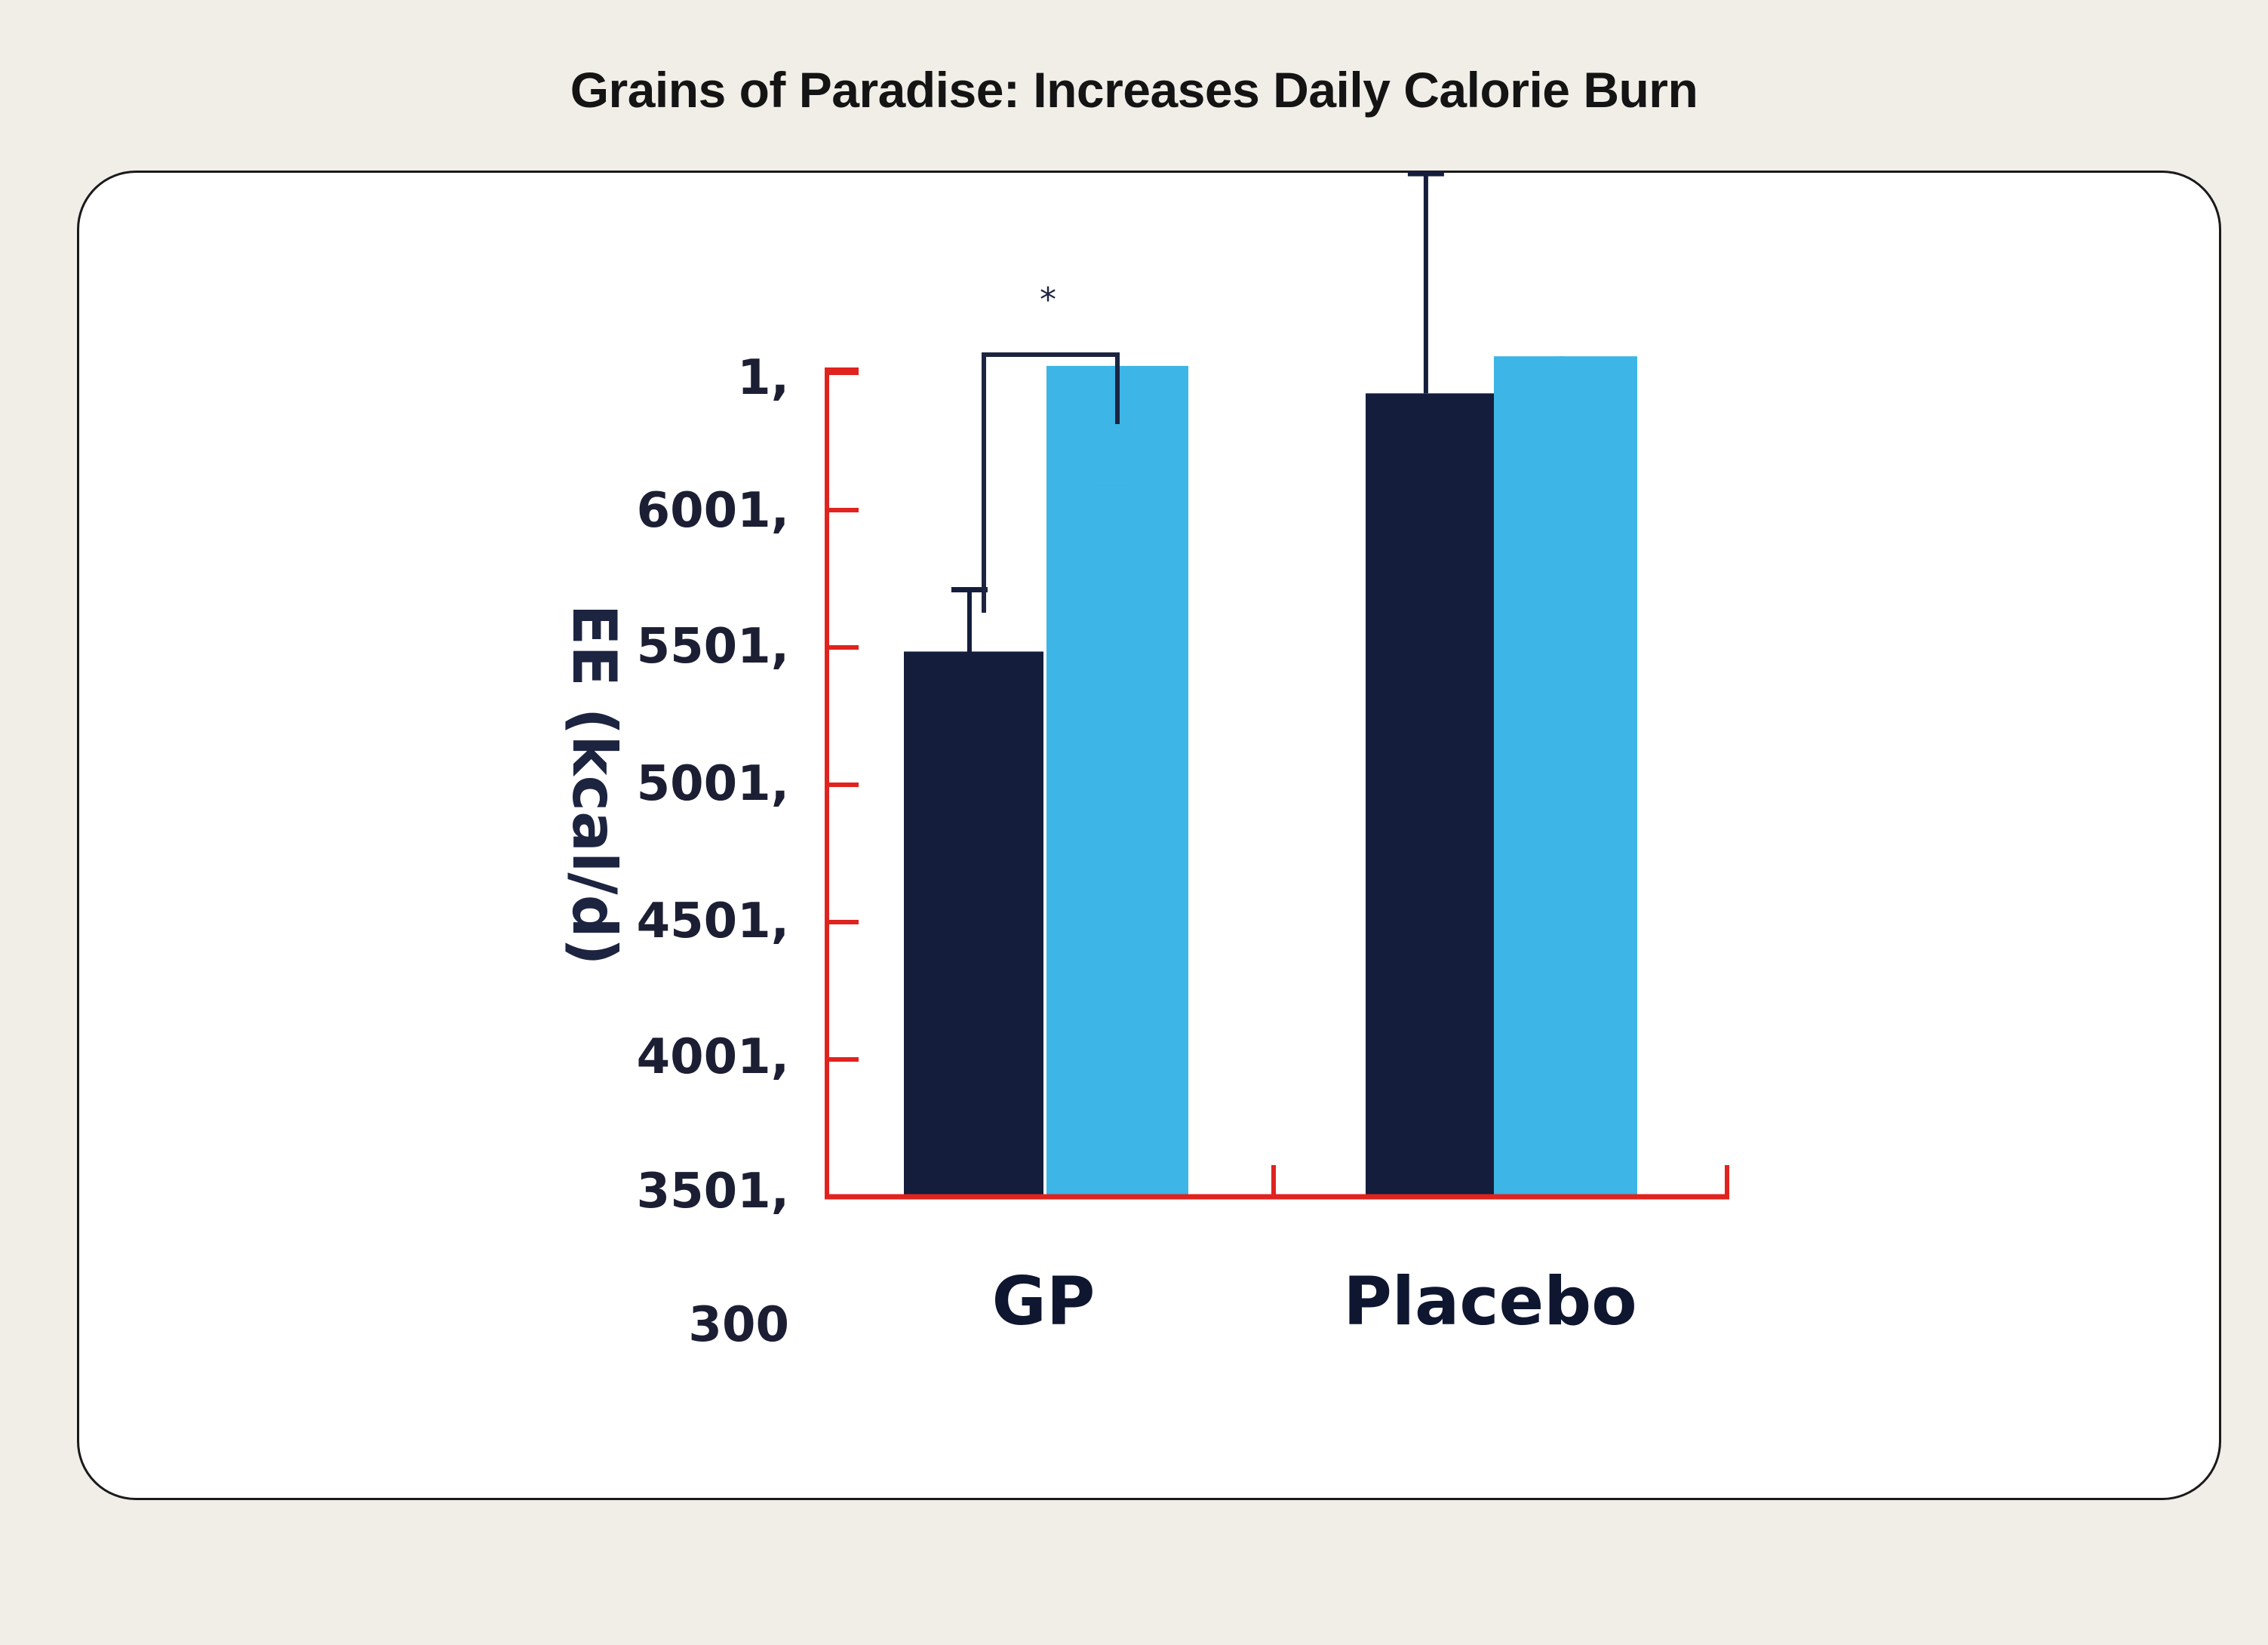 This screenshot has width=2268, height=1645. Describe the element at coordinates (713, 511) in the screenshot. I see `y-tick-label: 6001,` at that location.